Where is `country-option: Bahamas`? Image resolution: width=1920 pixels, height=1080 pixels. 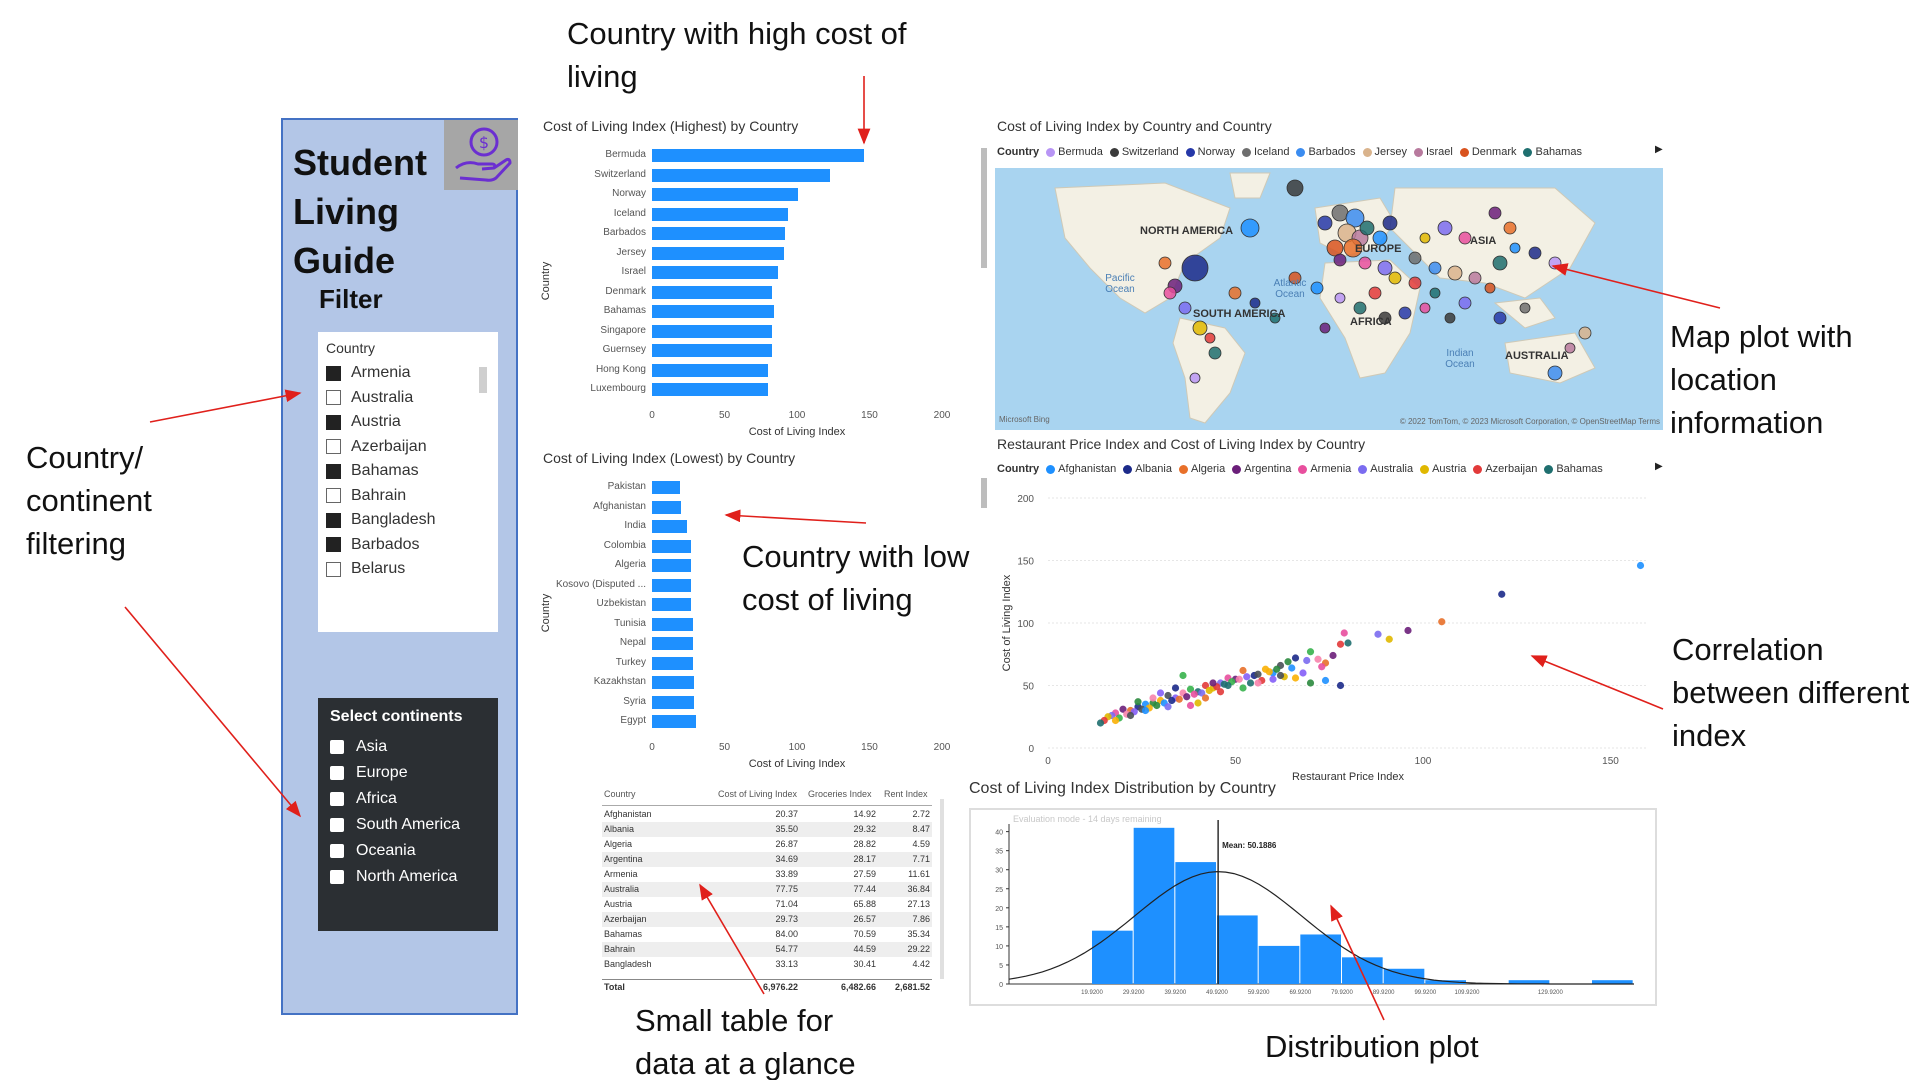 country-option: Bahamas is located at coordinates (372, 471).